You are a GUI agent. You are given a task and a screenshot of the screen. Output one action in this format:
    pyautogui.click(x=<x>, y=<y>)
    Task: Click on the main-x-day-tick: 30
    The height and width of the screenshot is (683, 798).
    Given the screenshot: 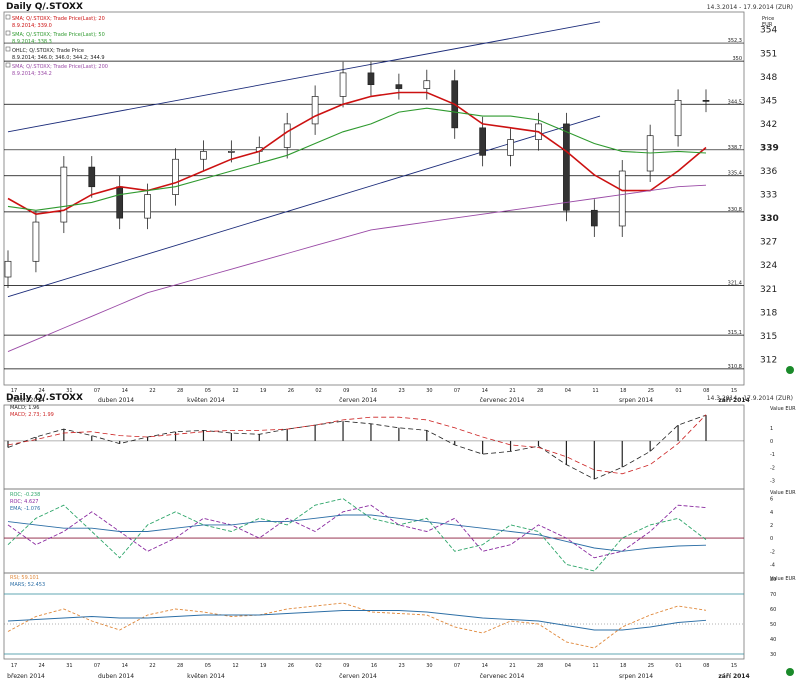 What is the action you would take?
    pyautogui.click(x=429, y=391)
    